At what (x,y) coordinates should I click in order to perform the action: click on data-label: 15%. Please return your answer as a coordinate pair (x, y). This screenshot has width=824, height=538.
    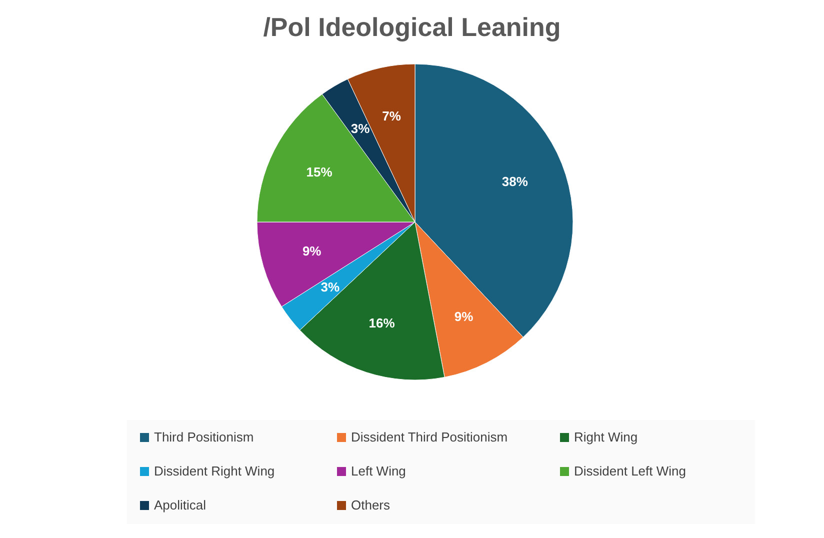
    Looking at the image, I should click on (319, 172).